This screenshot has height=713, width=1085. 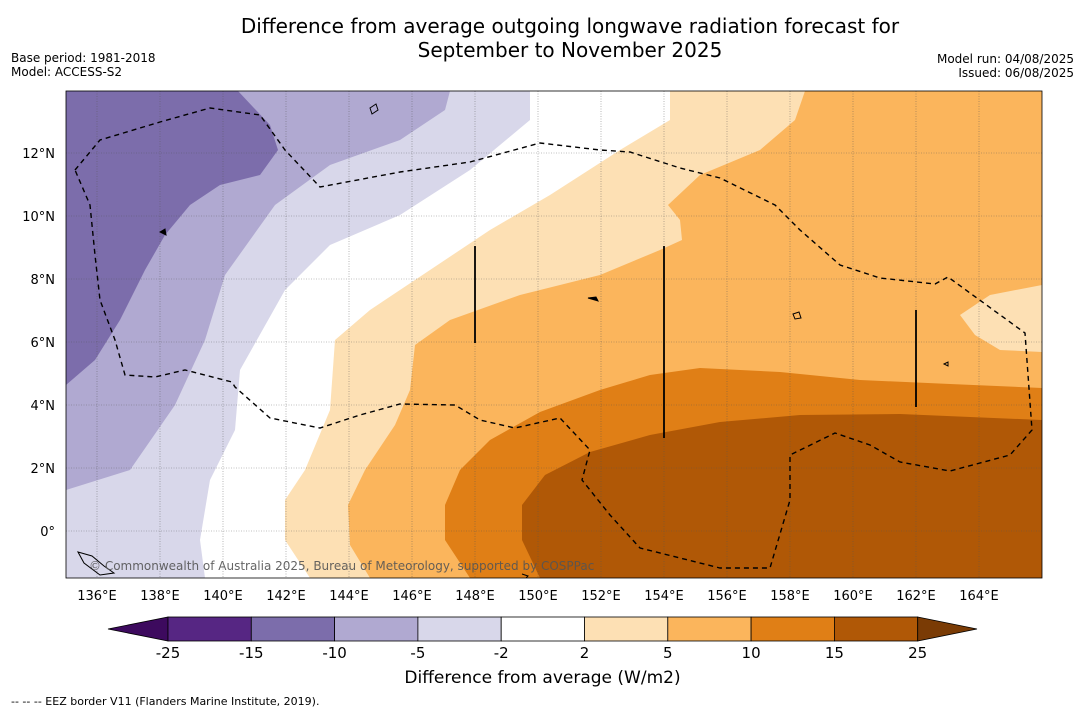 What do you see at coordinates (979, 596) in the screenshot?
I see `lon-tick-label: 164°E` at bounding box center [979, 596].